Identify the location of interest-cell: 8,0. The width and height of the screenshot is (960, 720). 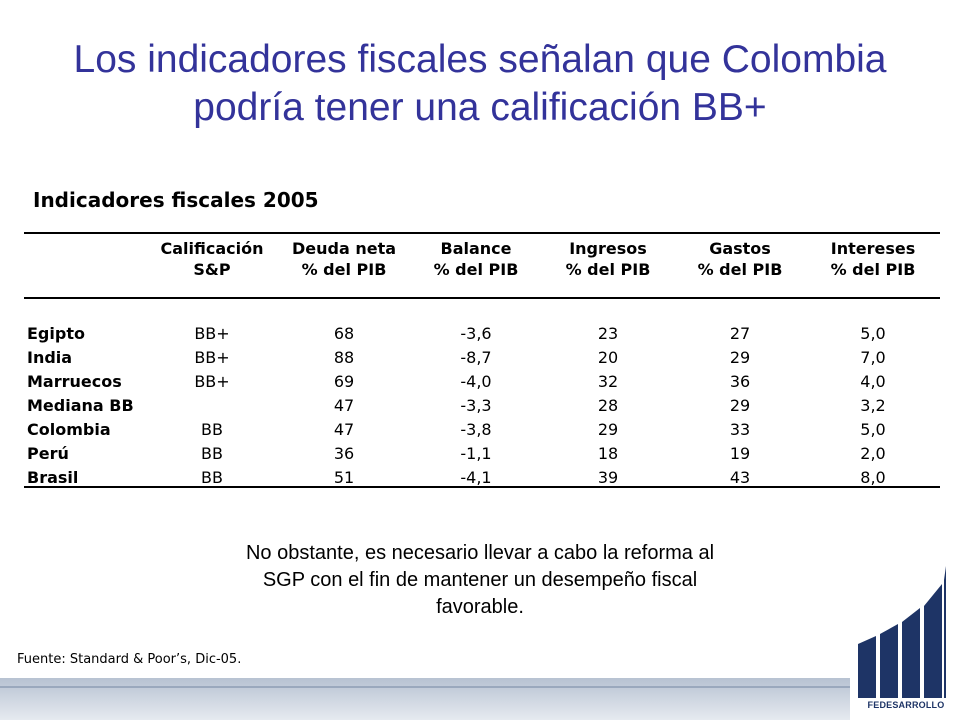
(873, 477).